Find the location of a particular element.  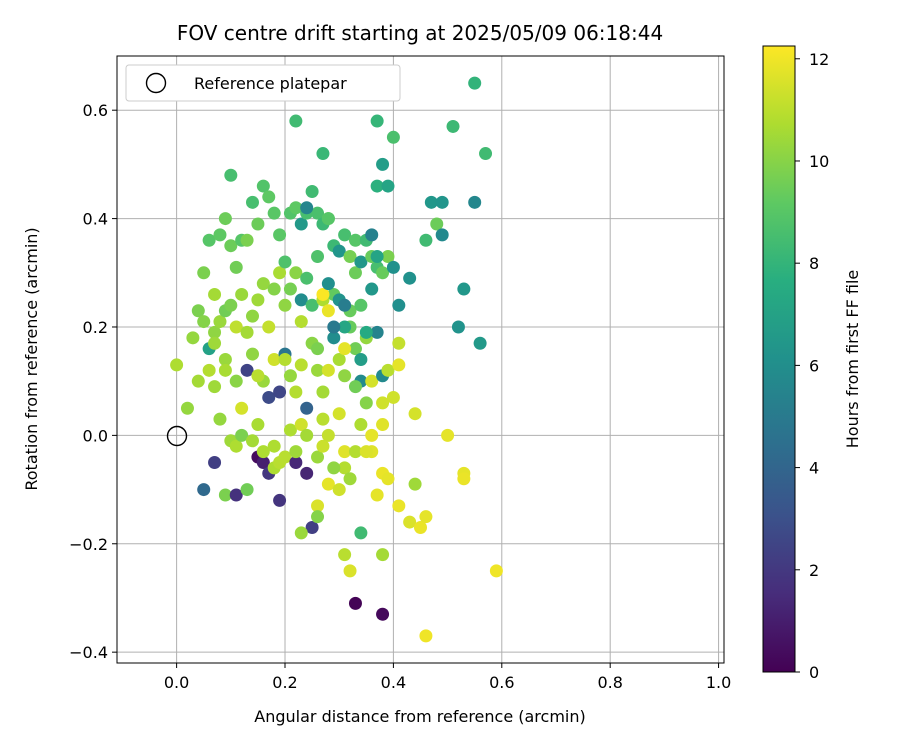

y-tick-label: −0.2 is located at coordinates (88, 544).